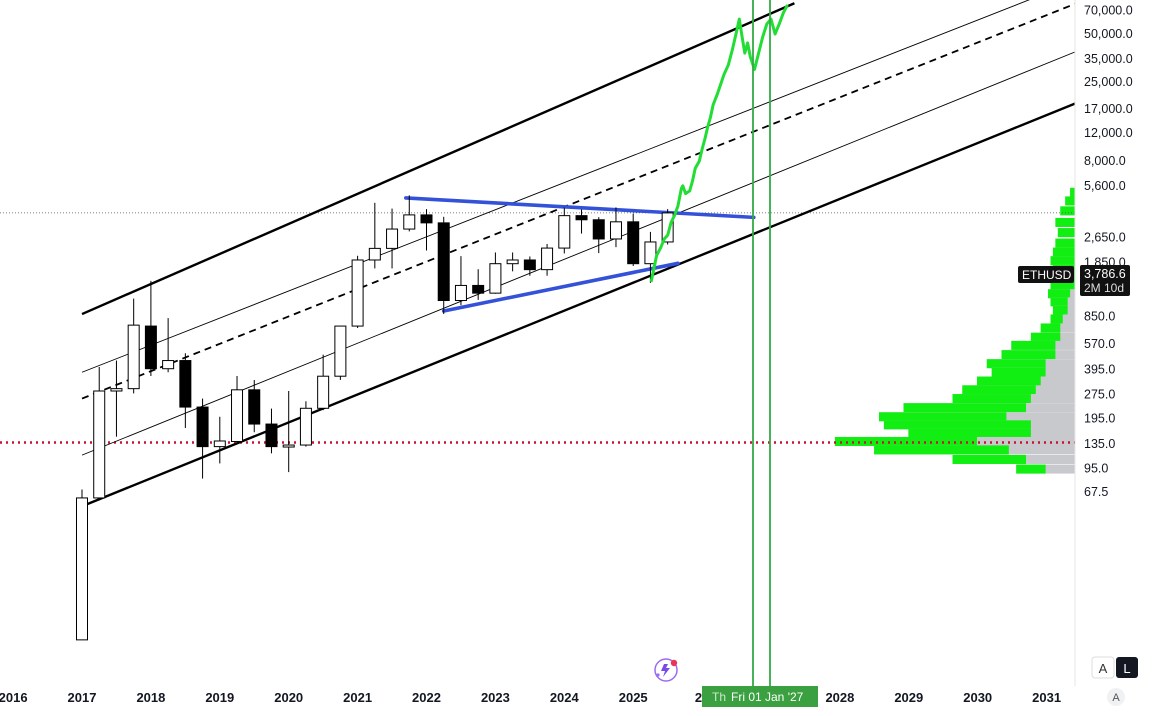 The image size is (1157, 716). What do you see at coordinates (219, 697) in the screenshot?
I see `x-tick-label: 2019` at bounding box center [219, 697].